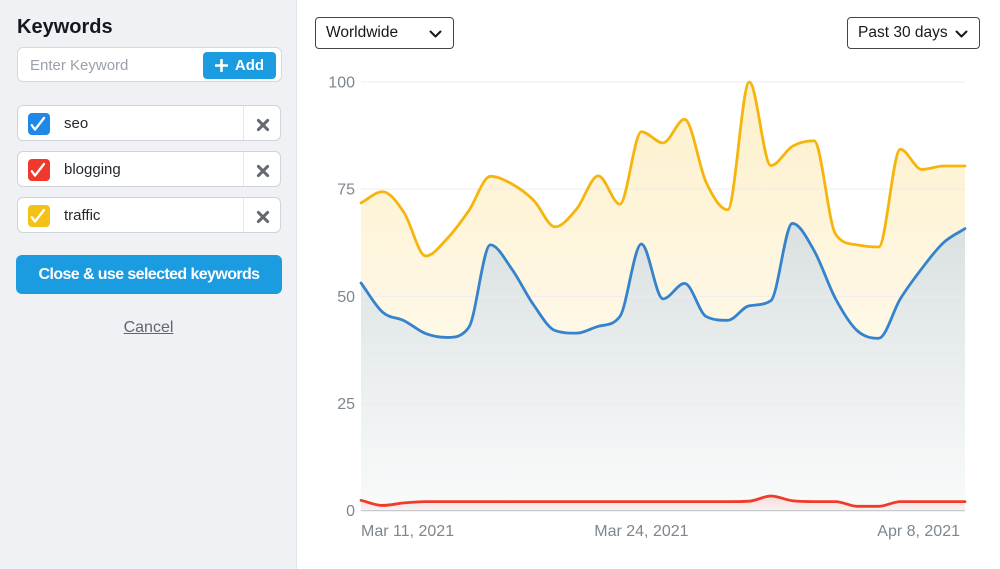 Image resolution: width=1000 pixels, height=569 pixels. Describe the element at coordinates (346, 190) in the screenshot. I see `svg-text: 75` at that location.